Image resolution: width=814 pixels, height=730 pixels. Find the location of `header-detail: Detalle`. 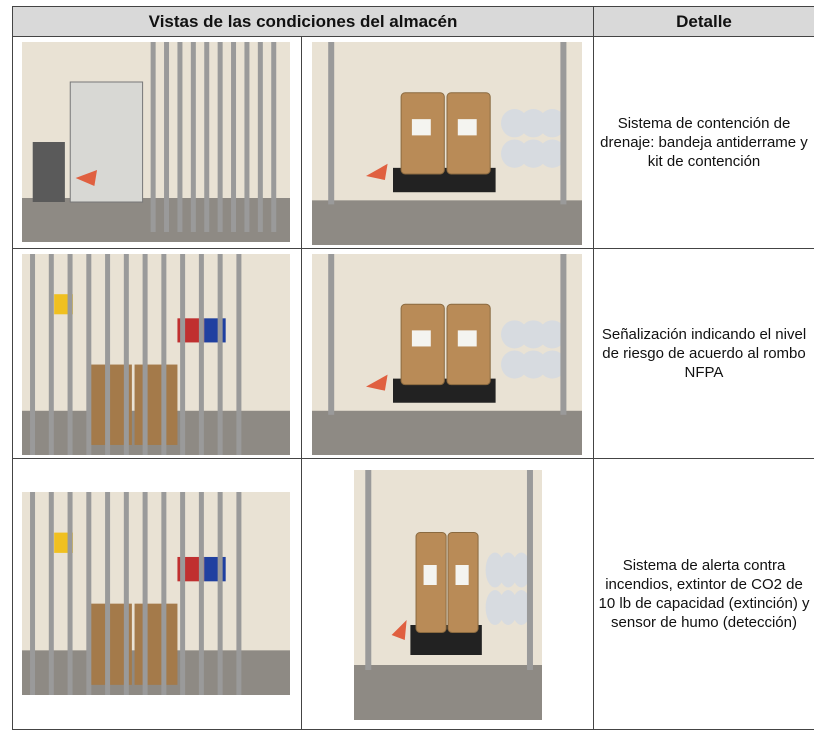

header-detail: Detalle is located at coordinates (703, 21).